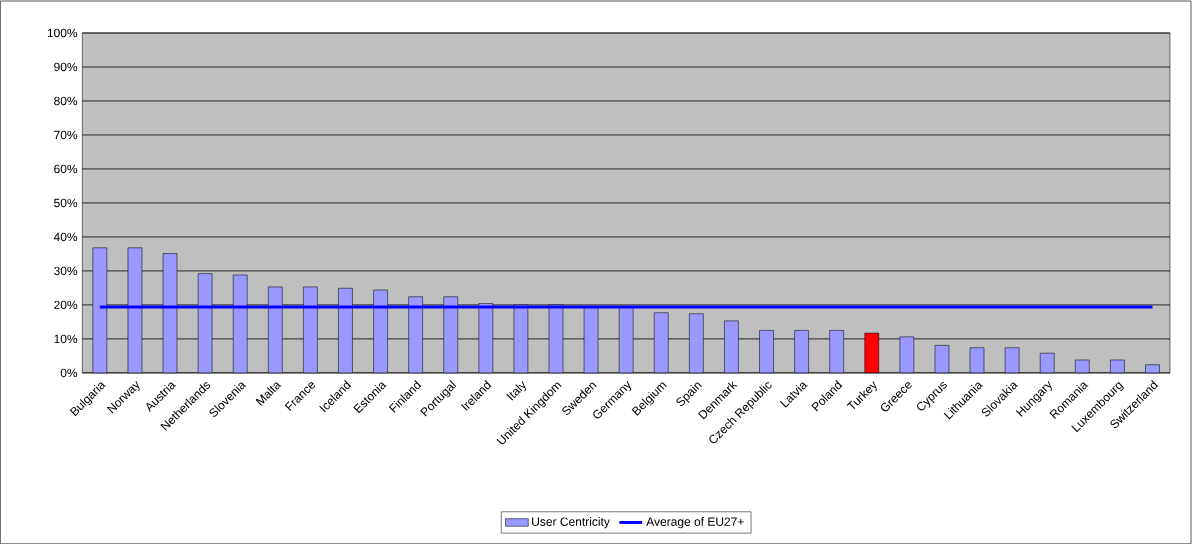 Image resolution: width=1192 pixels, height=544 pixels. Describe the element at coordinates (571, 523) in the screenshot. I see `legend-label: User Centricity` at that location.